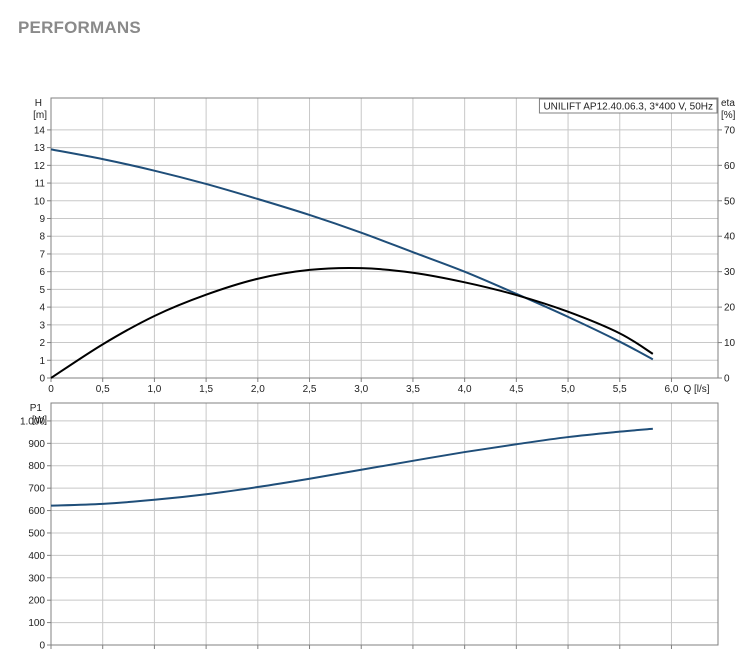 The image size is (751, 671). Describe the element at coordinates (36, 511) in the screenshot. I see `y-tick-label: 600` at that location.